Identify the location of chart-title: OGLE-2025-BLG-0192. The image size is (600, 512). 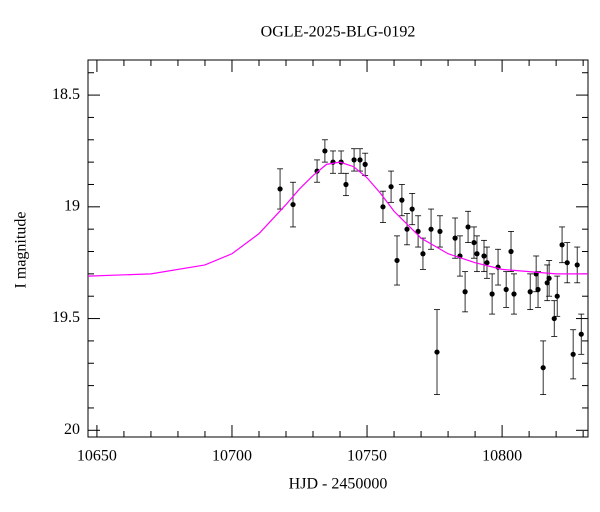
(338, 32).